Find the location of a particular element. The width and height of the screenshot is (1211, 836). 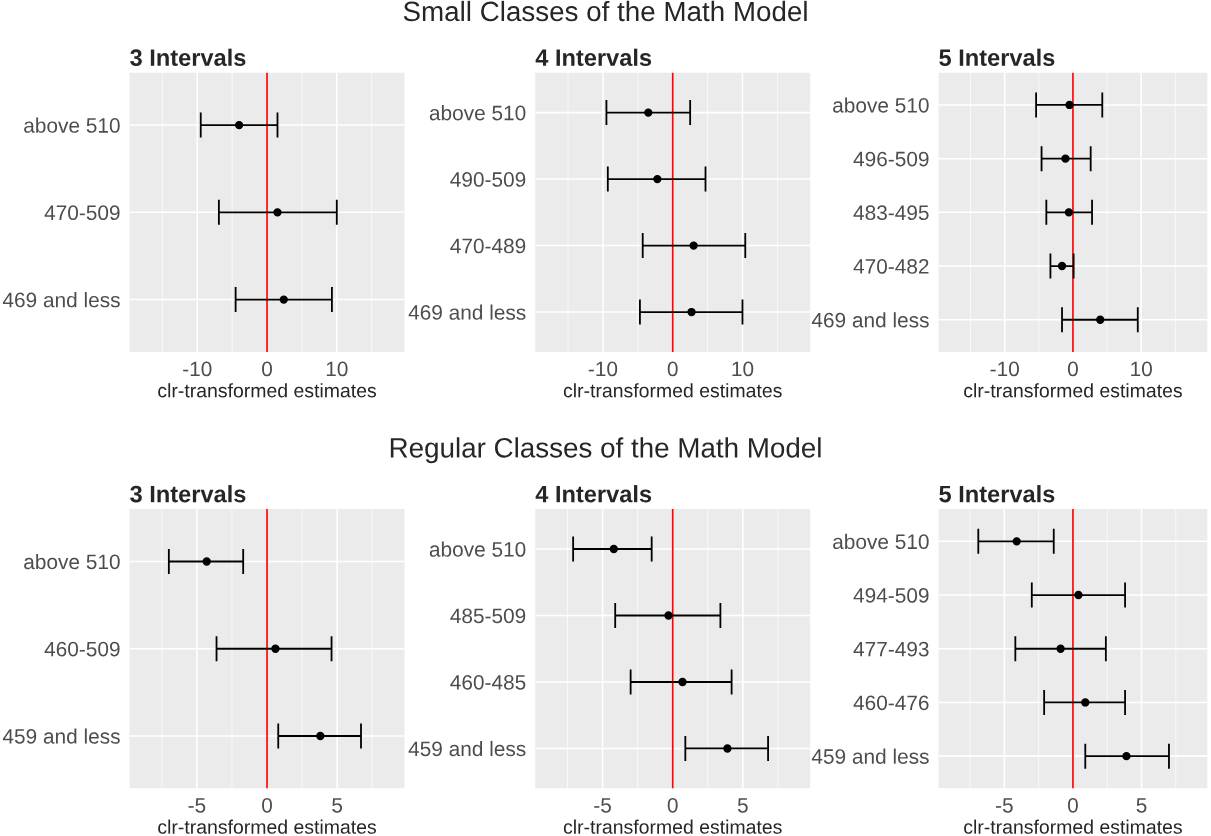

y-tick-label: 470-489 is located at coordinates (488, 246).